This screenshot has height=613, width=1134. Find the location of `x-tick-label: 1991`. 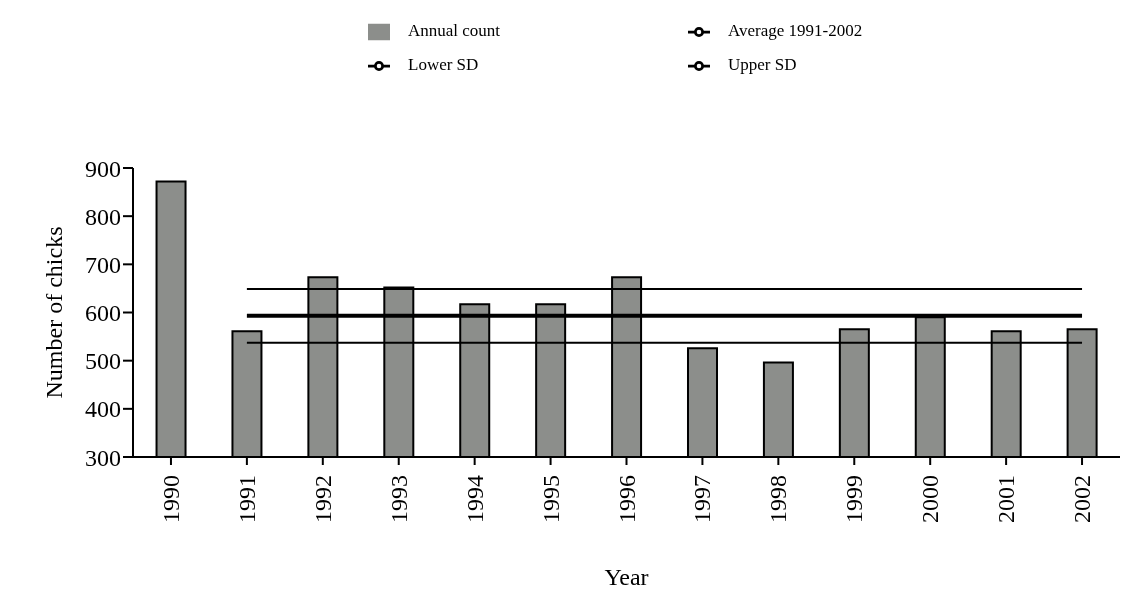

x-tick-label: 1991 is located at coordinates (246, 499).